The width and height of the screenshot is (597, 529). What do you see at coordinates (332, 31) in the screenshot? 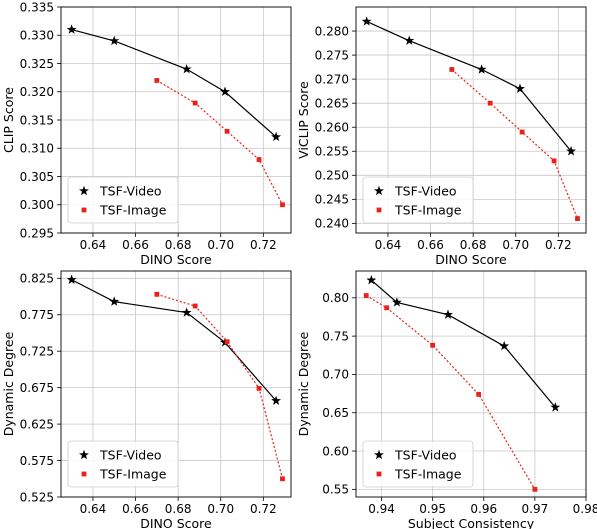
I see `y-tick-label: 0.280` at bounding box center [332, 31].